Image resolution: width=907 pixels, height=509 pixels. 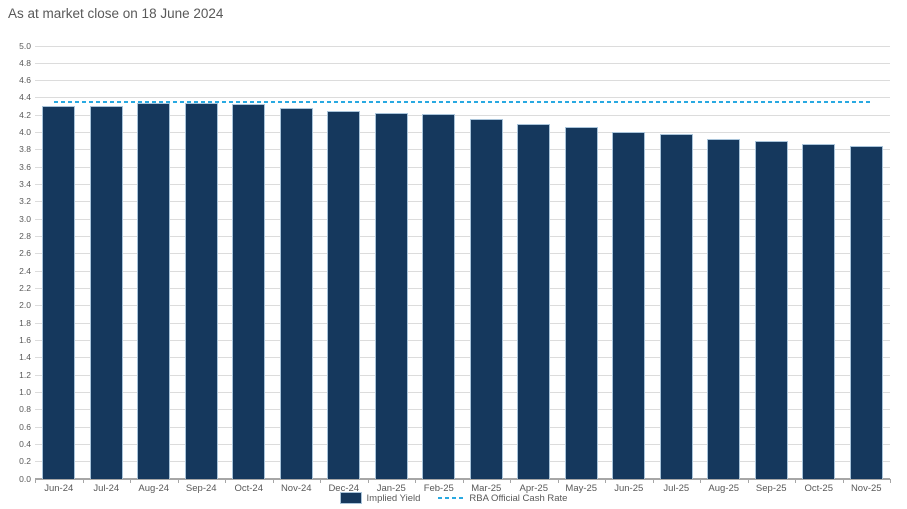 What do you see at coordinates (350, 498) in the screenshot?
I see `implied-yield-swatch-icon` at bounding box center [350, 498].